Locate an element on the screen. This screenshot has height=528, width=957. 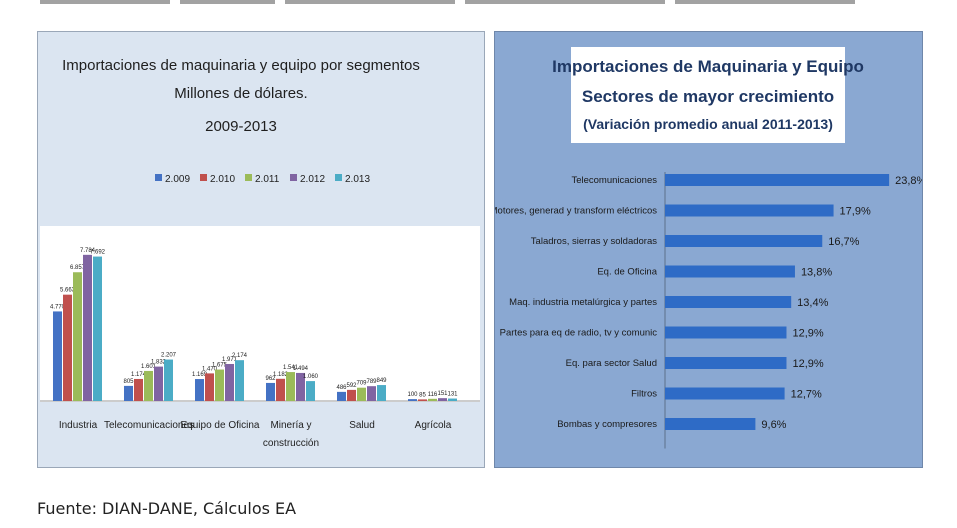
category-label: Industria is located at coordinates (78, 425).